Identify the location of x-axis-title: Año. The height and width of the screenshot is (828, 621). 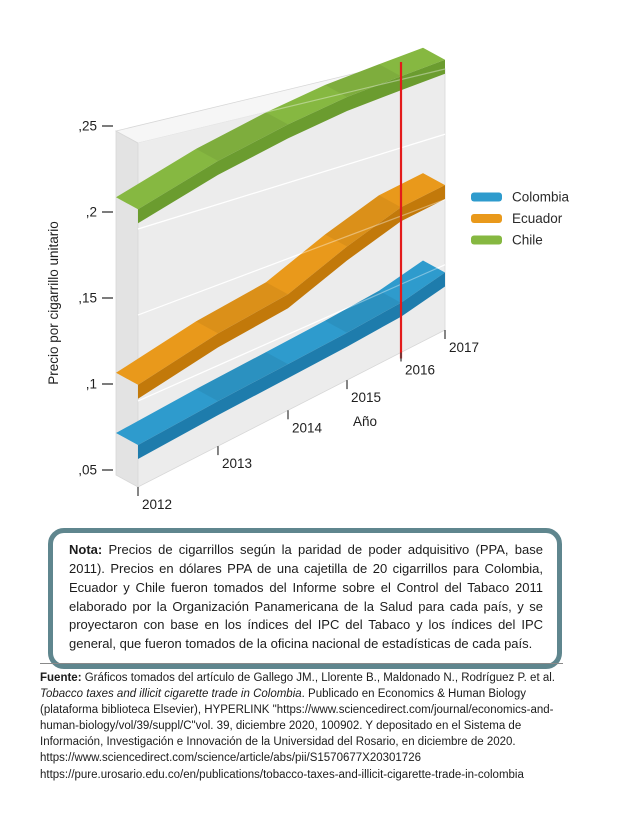
(365, 421).